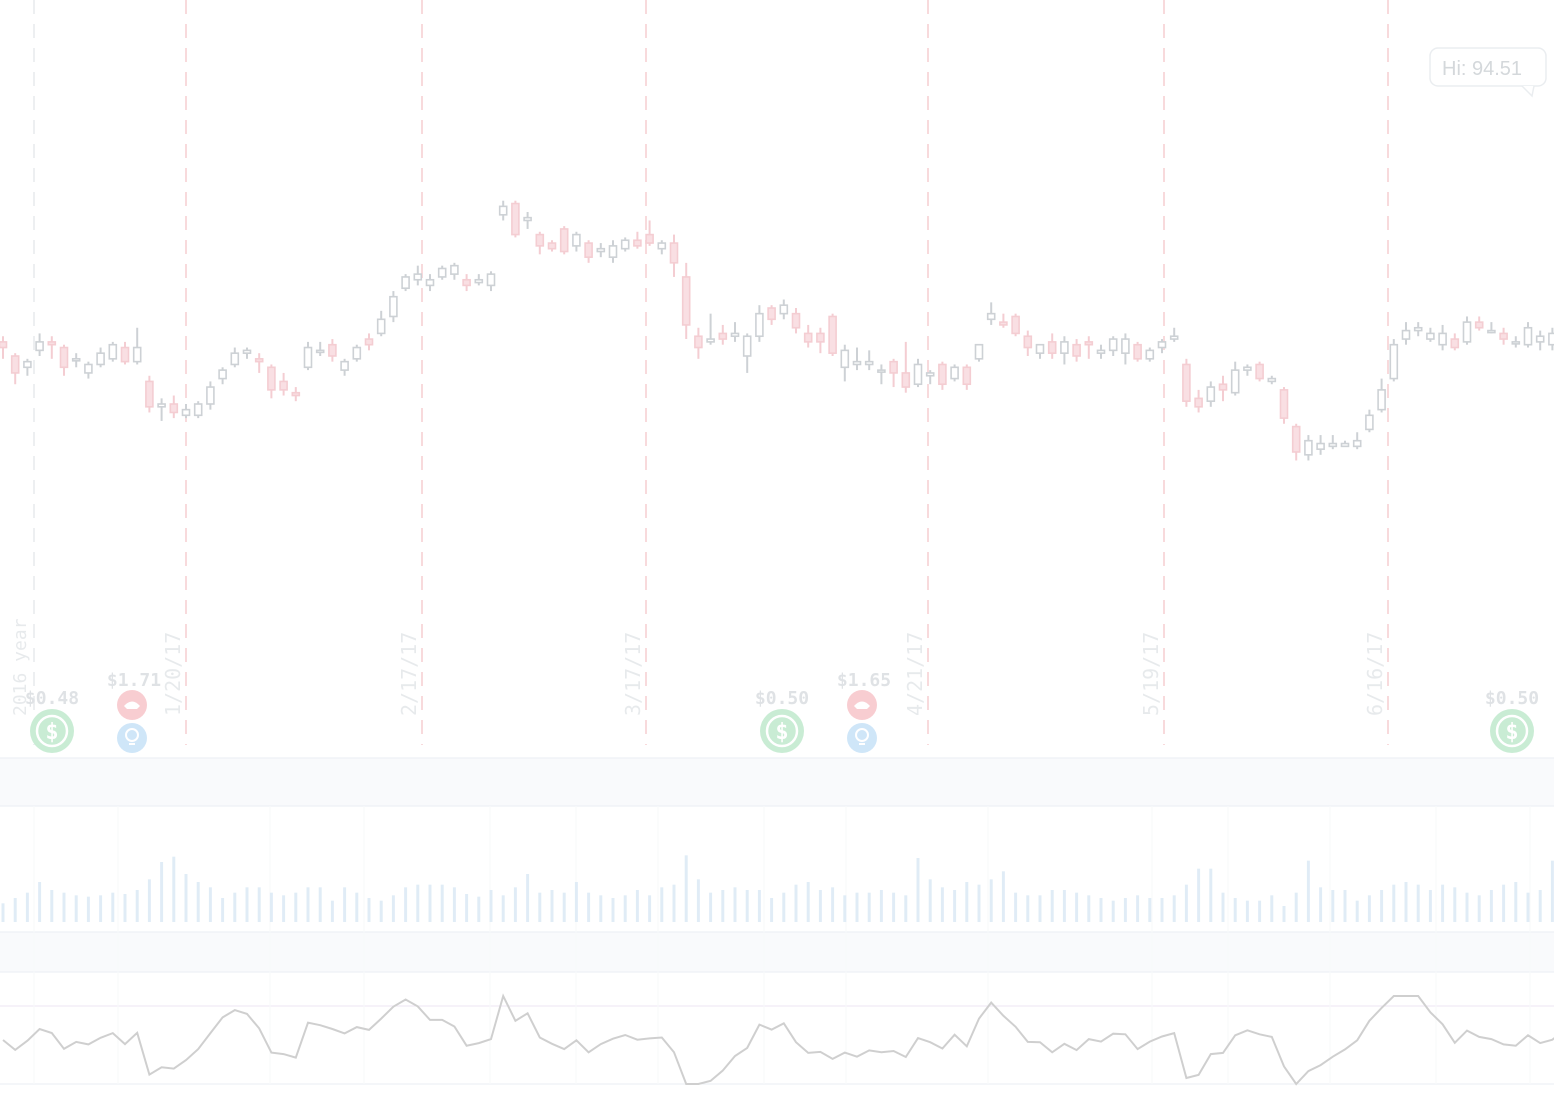 Image resolution: width=1554 pixels, height=1096 pixels. What do you see at coordinates (1488, 72) in the screenshot?
I see `high-callout: Hi: 94.51` at bounding box center [1488, 72].